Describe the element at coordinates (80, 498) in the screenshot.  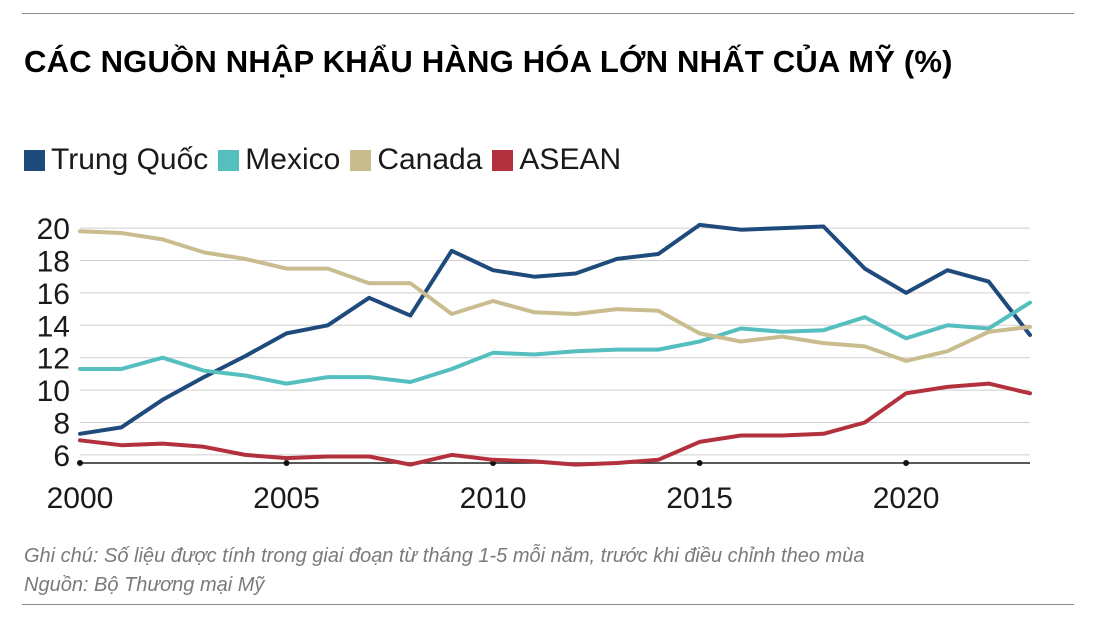
I see `x-tick-label: 2000` at that location.